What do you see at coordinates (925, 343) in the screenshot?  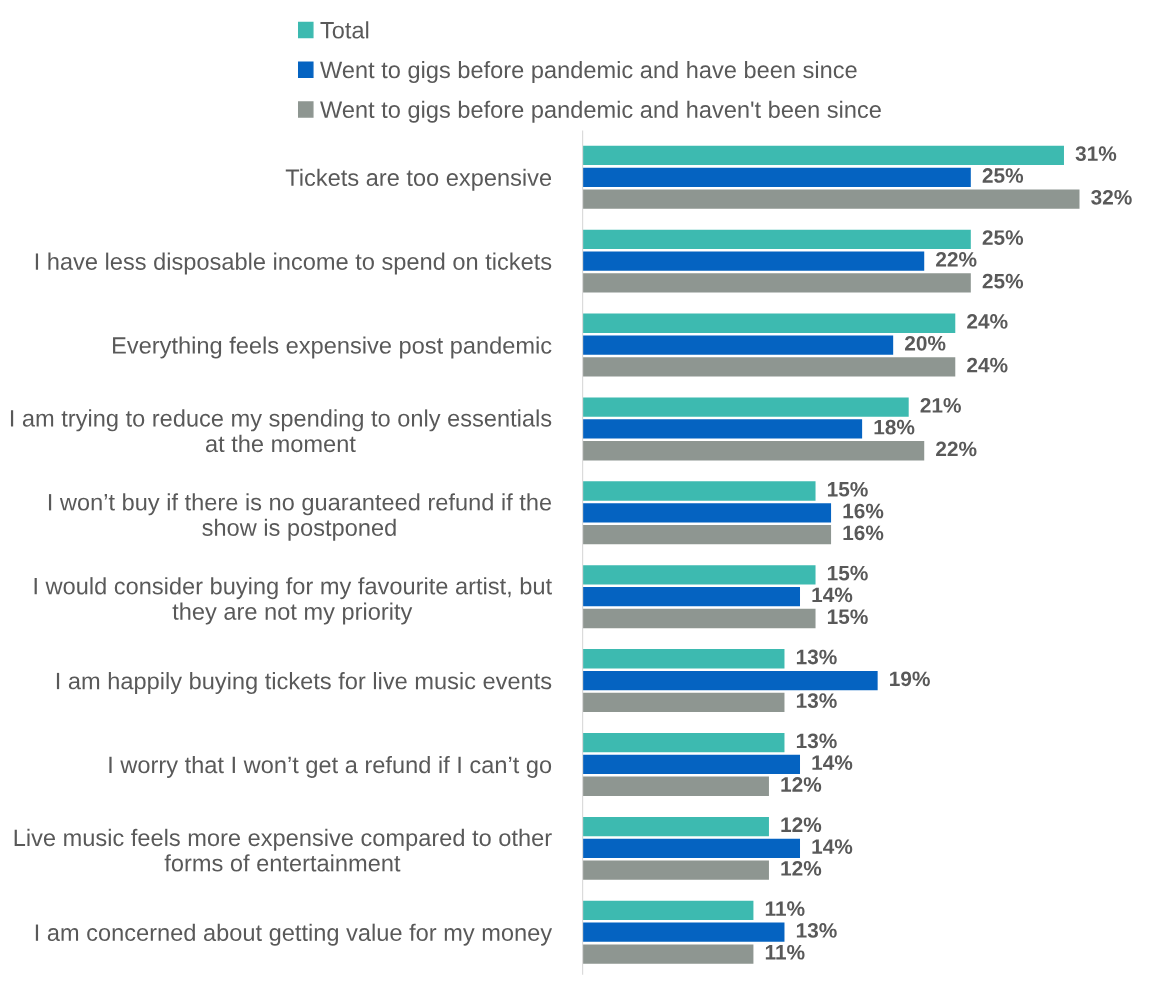 I see `data-label: 20%` at bounding box center [925, 343].